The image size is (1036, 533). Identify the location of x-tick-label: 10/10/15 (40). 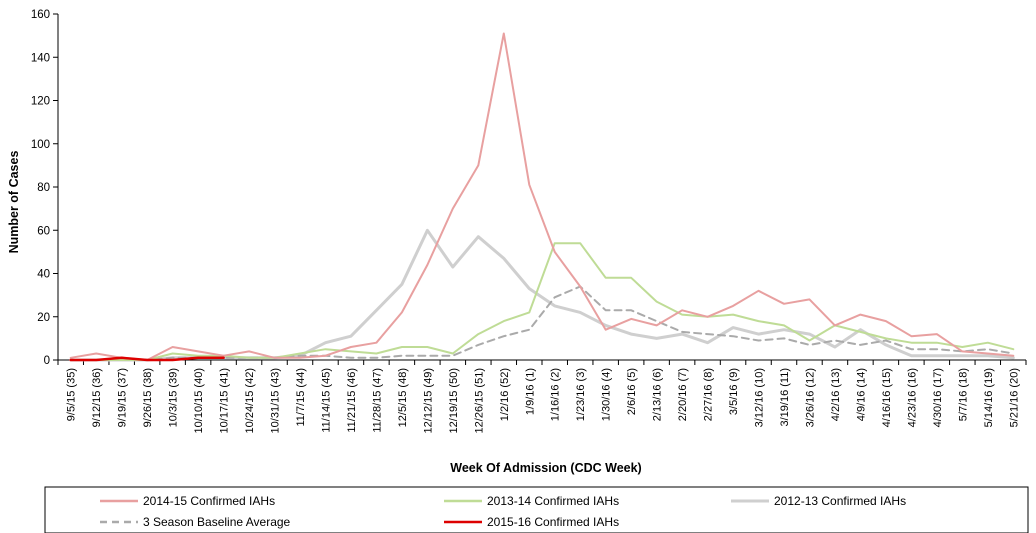
(199, 400).